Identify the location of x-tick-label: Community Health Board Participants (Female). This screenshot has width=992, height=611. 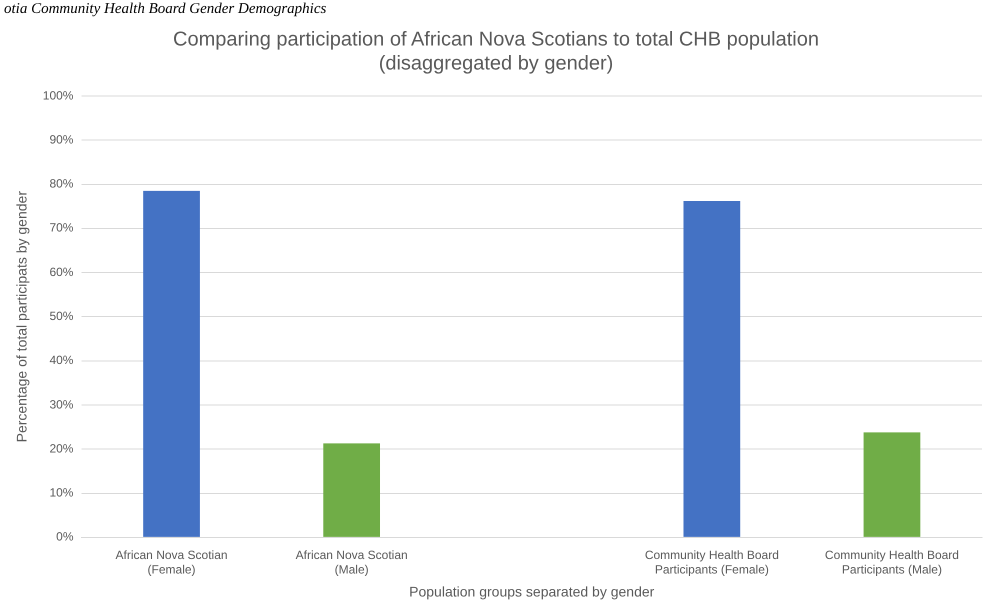
(711, 562).